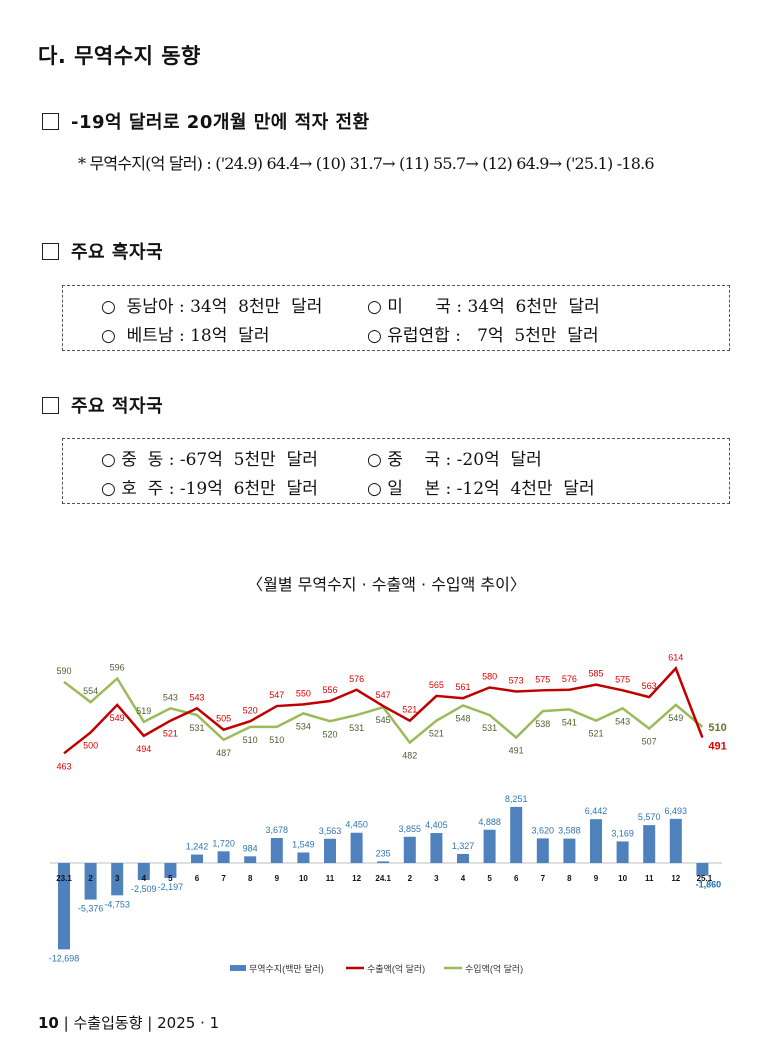  What do you see at coordinates (676, 811) in the screenshot?
I see `balance-label: 6,493` at bounding box center [676, 811].